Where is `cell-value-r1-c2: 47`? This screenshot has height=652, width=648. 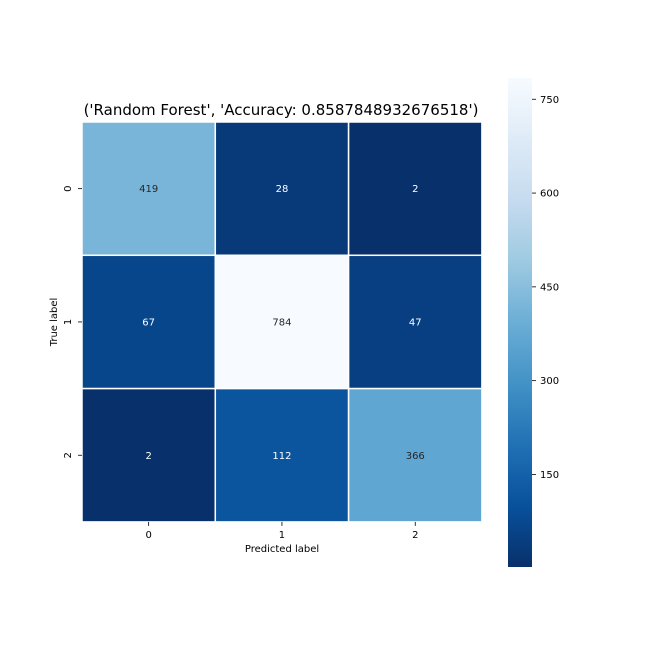
cell-value-r1-c2: 47 is located at coordinates (415, 322).